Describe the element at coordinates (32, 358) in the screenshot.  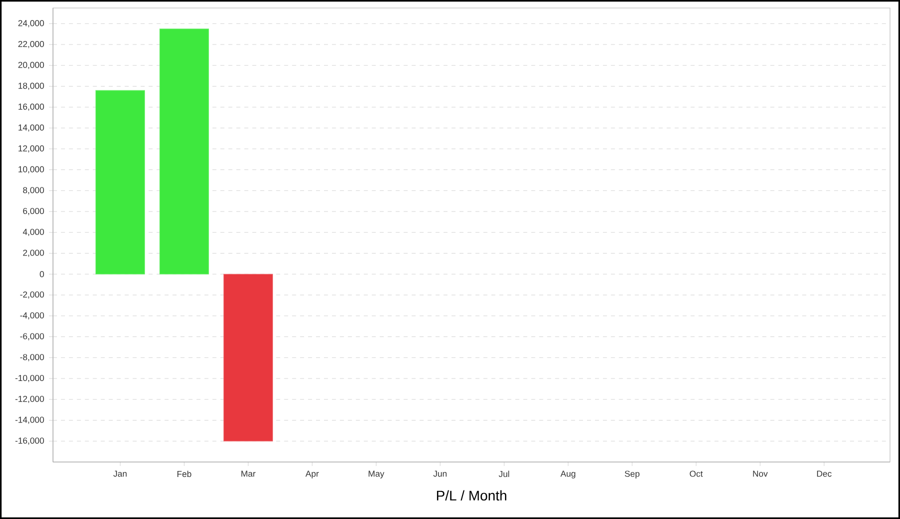
I see `y-tick-label: -8,000` at that location.